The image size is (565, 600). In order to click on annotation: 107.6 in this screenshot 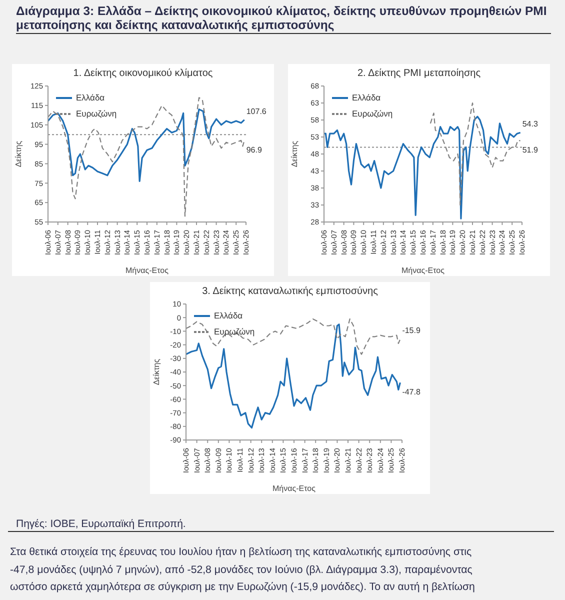, I will do `click(256, 111)`.